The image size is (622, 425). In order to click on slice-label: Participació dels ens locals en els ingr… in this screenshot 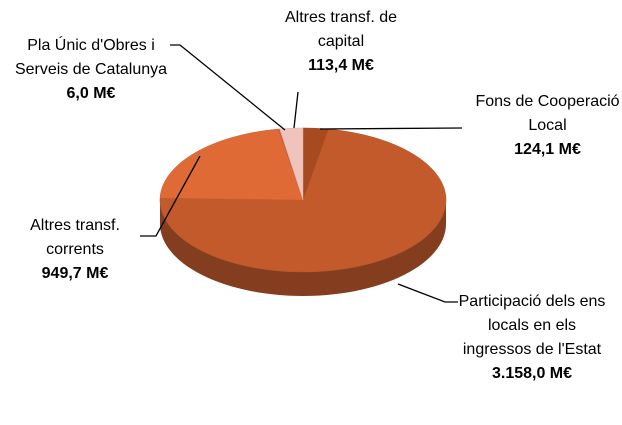, I will do `click(532, 338)`.